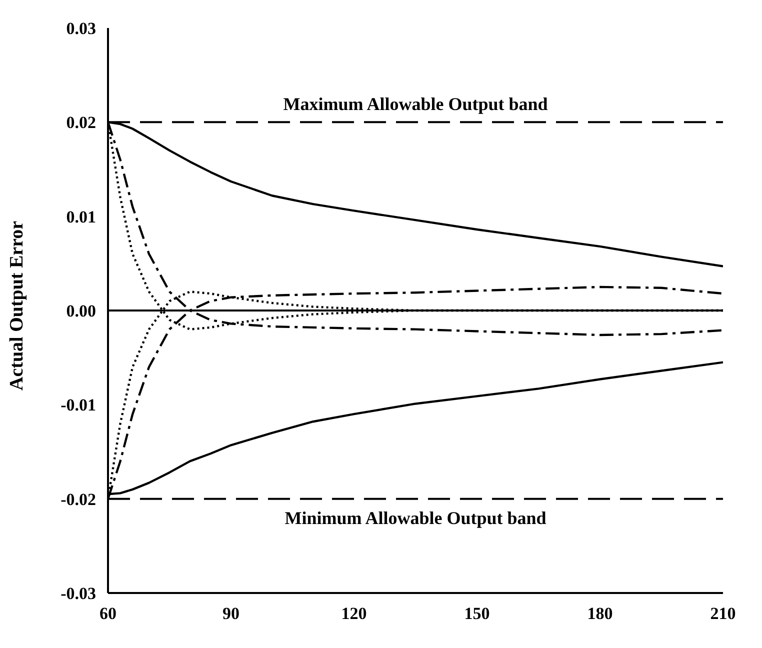 The width and height of the screenshot is (762, 648). Describe the element at coordinates (81, 216) in the screenshot. I see `y-tick-label: 0.01` at that location.